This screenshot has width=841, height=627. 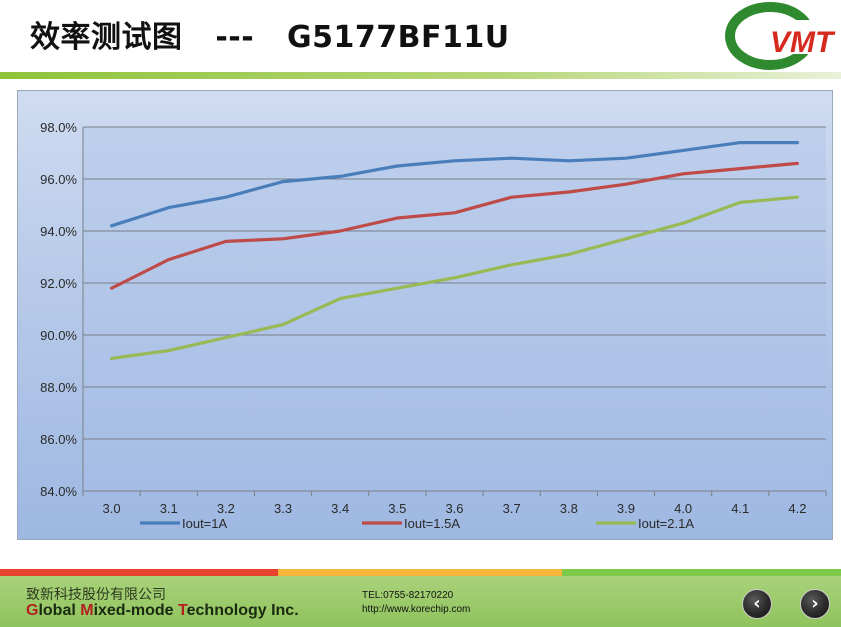 I want to click on company-word-technology: echnology Inc., so click(x=242, y=610).